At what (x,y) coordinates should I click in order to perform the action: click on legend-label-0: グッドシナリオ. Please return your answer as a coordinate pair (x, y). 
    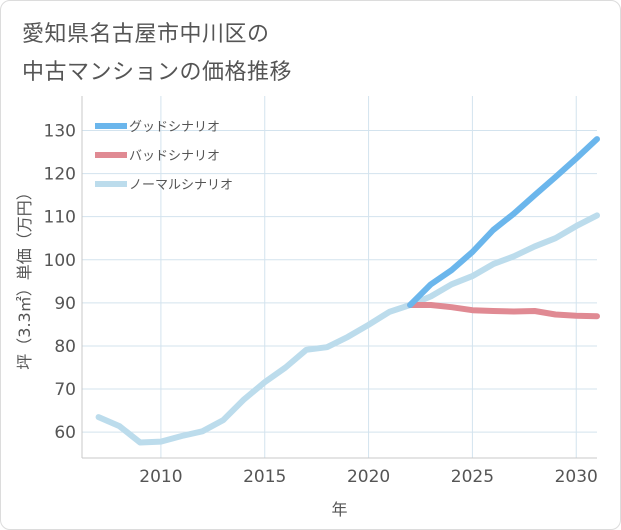
    Looking at the image, I should click on (174, 127).